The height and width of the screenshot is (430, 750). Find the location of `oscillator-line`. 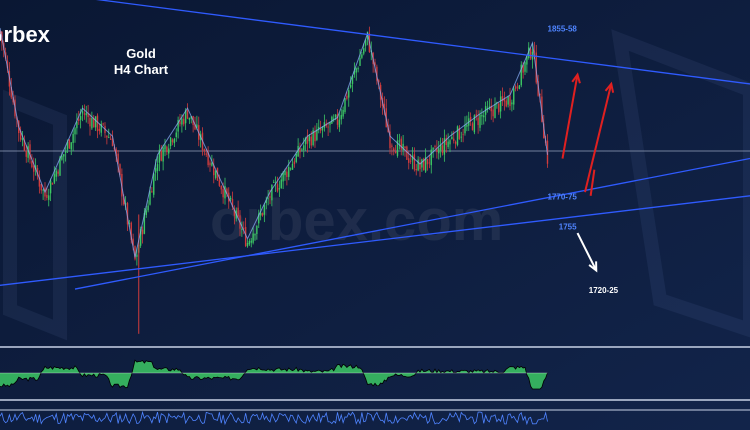

oscillator-line is located at coordinates (274, 374).